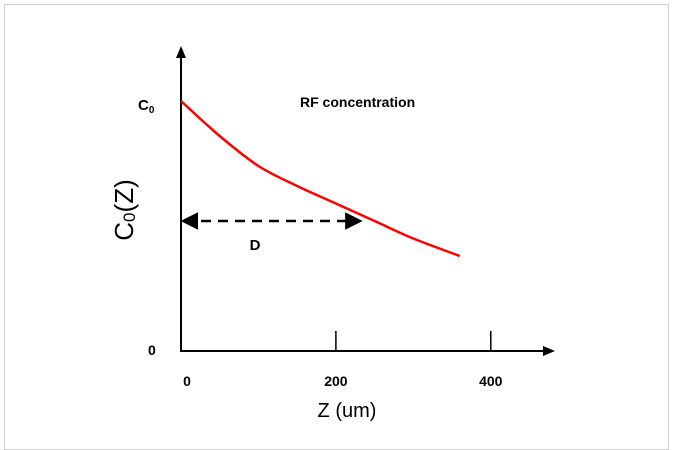 The image size is (673, 450). I want to click on x-axis-title: Z (um), so click(347, 411).